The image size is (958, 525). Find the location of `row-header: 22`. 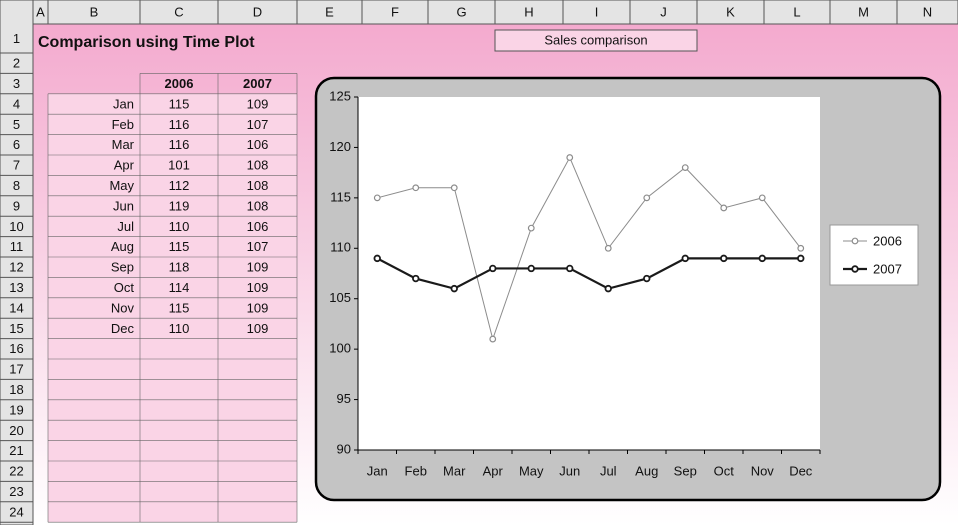

row-header: 22 is located at coordinates (16, 471).